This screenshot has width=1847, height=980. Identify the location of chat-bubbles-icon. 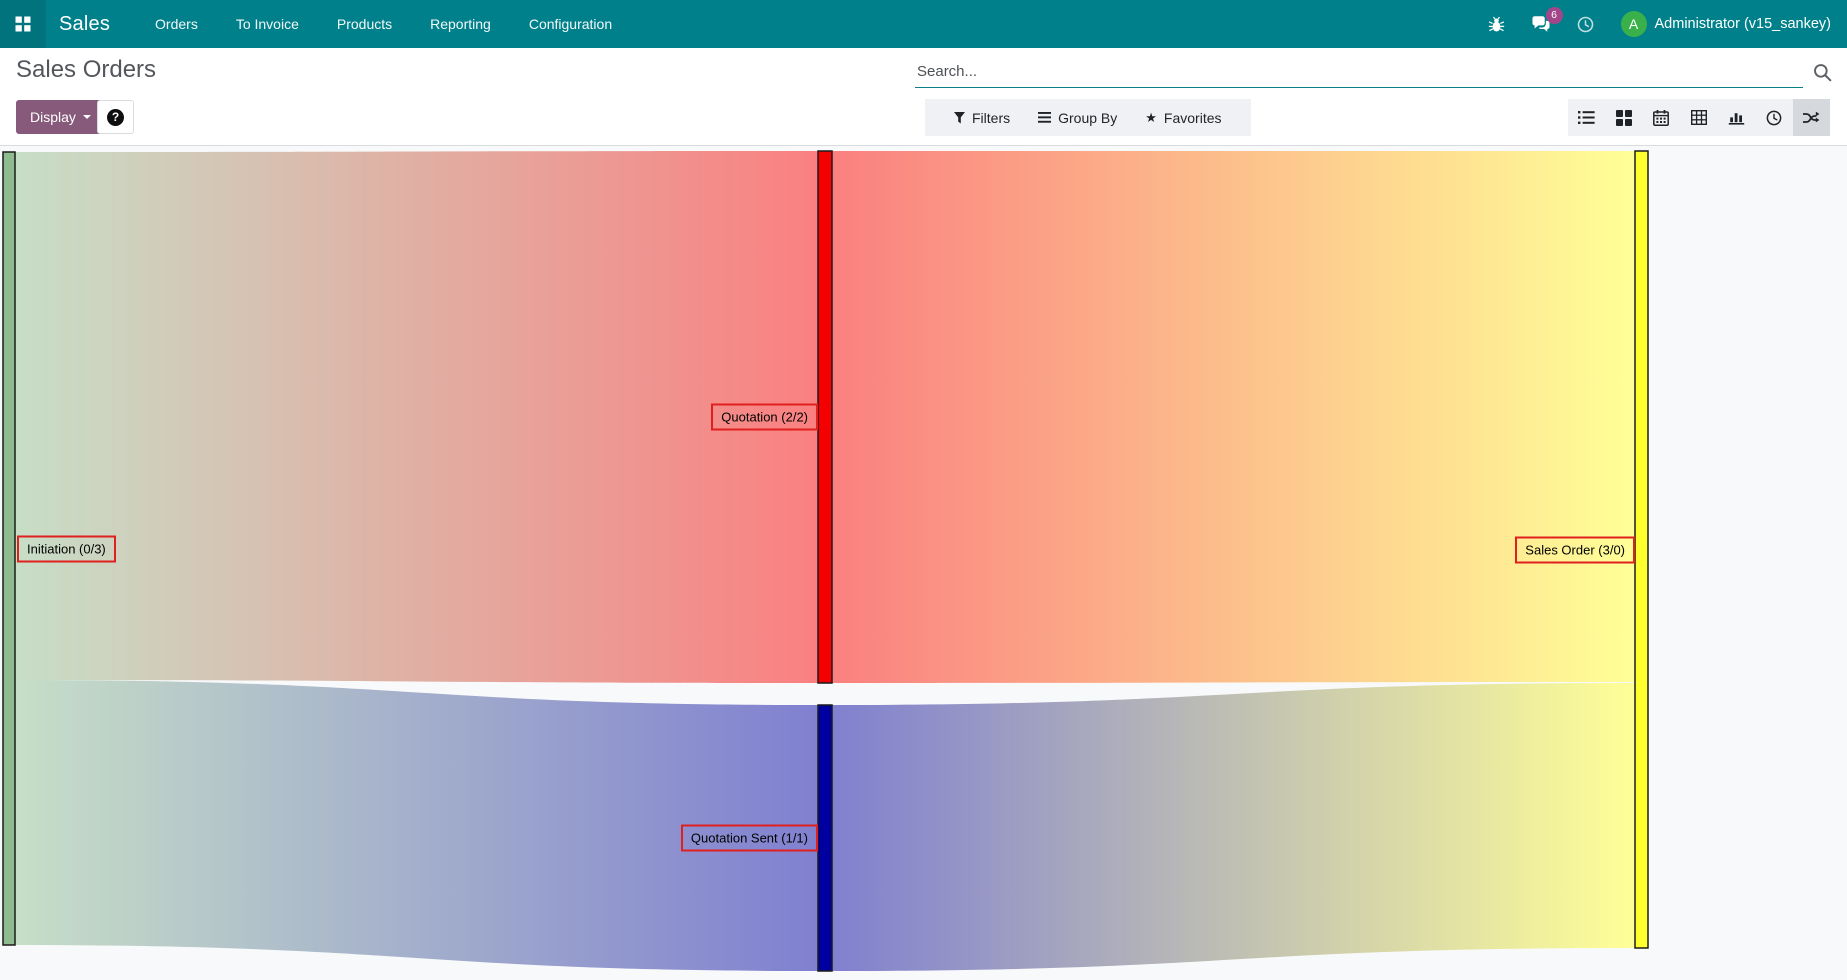
(1540, 23).